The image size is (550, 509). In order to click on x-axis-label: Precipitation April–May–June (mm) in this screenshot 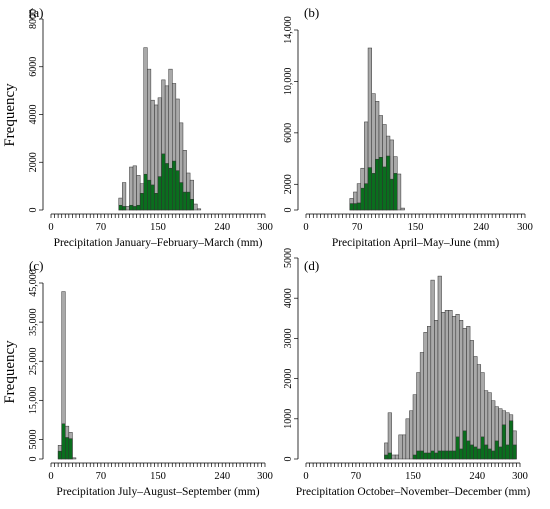, I will do `click(416, 243)`.